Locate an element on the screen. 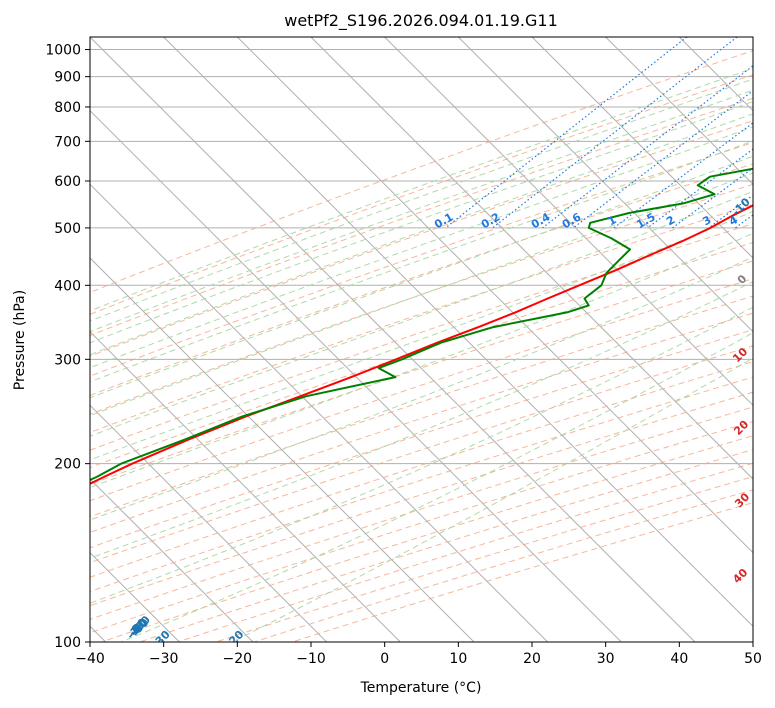  y-tick-label: 400 is located at coordinates (67, 286).